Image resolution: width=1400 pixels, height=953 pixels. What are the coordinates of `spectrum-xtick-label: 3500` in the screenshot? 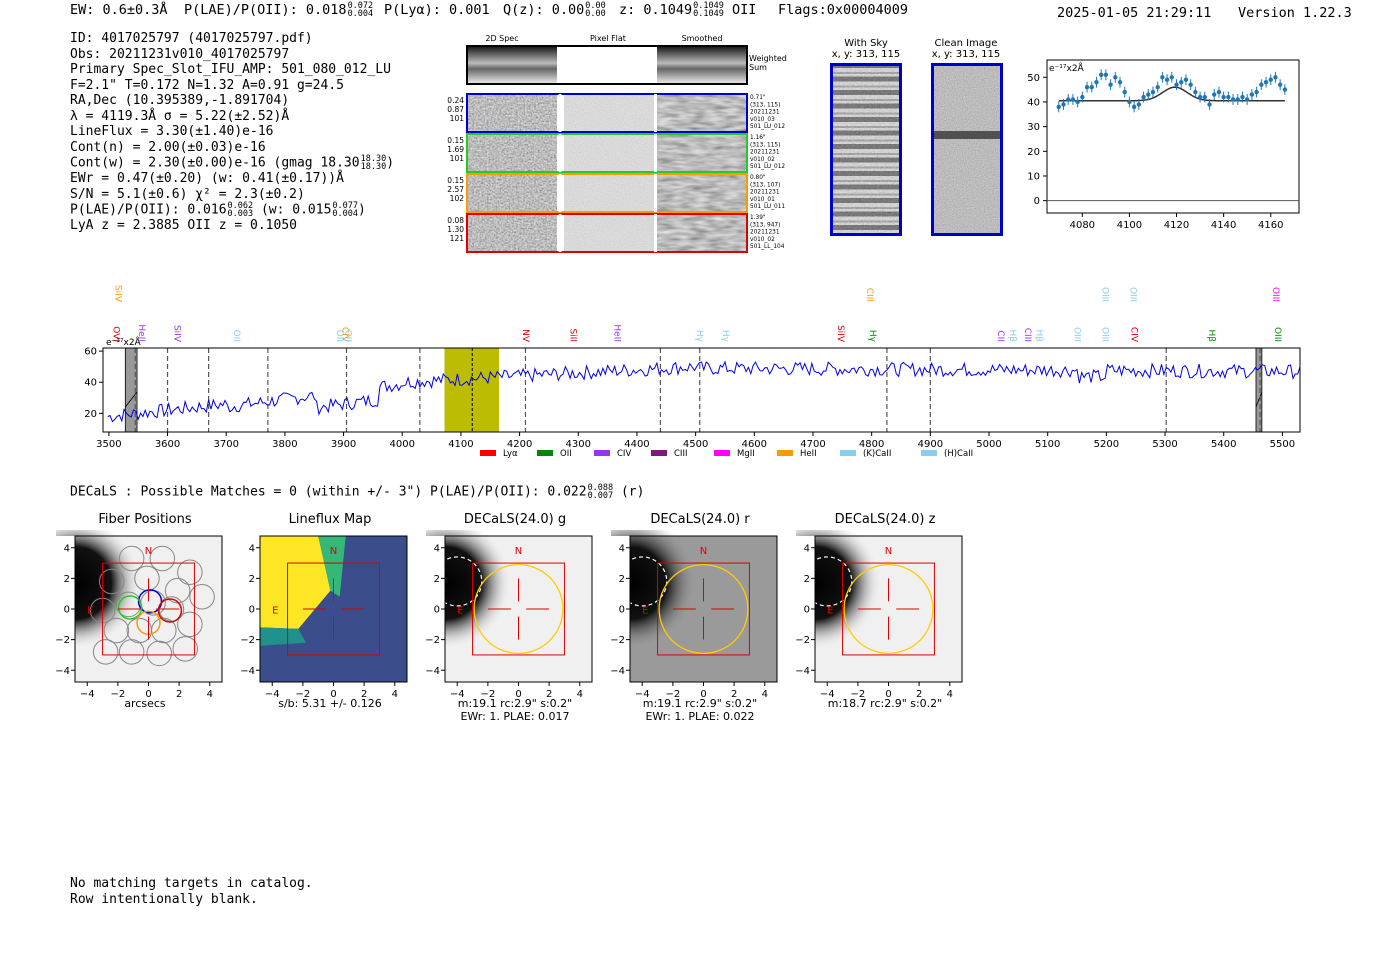 It's located at (108, 444).